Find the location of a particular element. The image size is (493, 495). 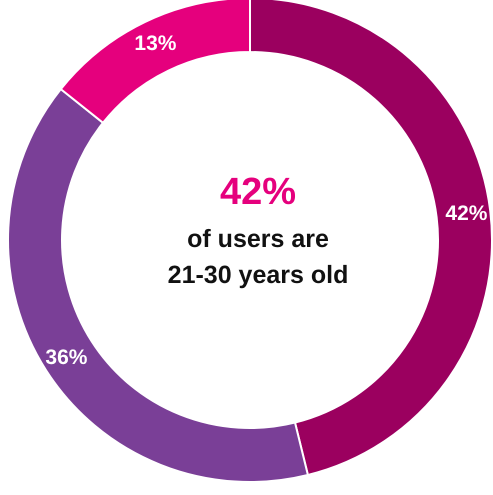

data-label: 42% is located at coordinates (466, 214).